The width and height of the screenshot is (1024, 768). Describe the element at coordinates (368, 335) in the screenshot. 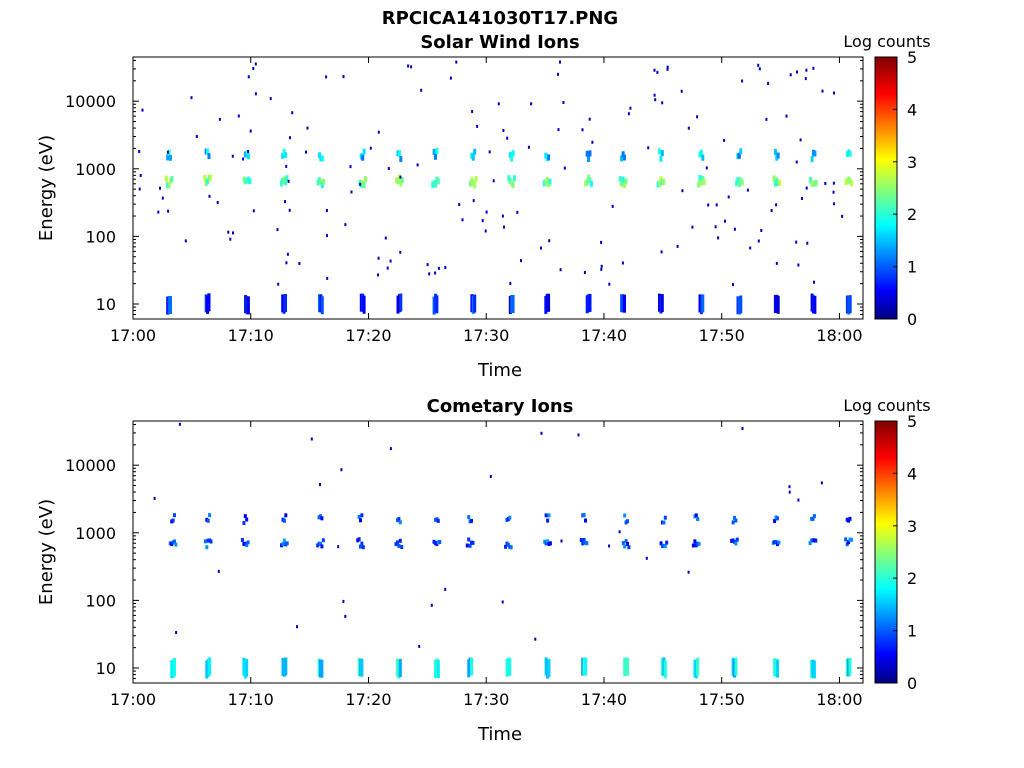

I see `x-tick-label: 17:20` at that location.